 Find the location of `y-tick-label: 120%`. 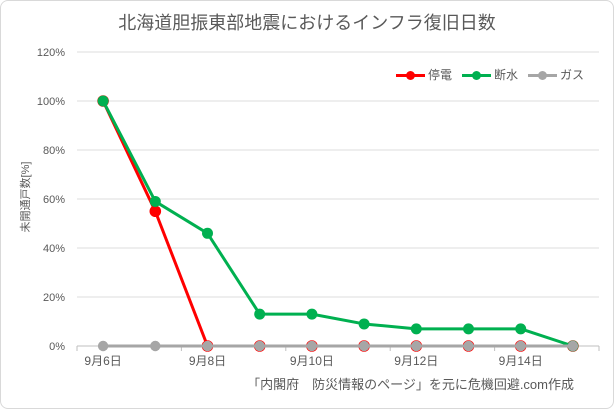

y-tick-label: 120% is located at coordinates (51, 53).